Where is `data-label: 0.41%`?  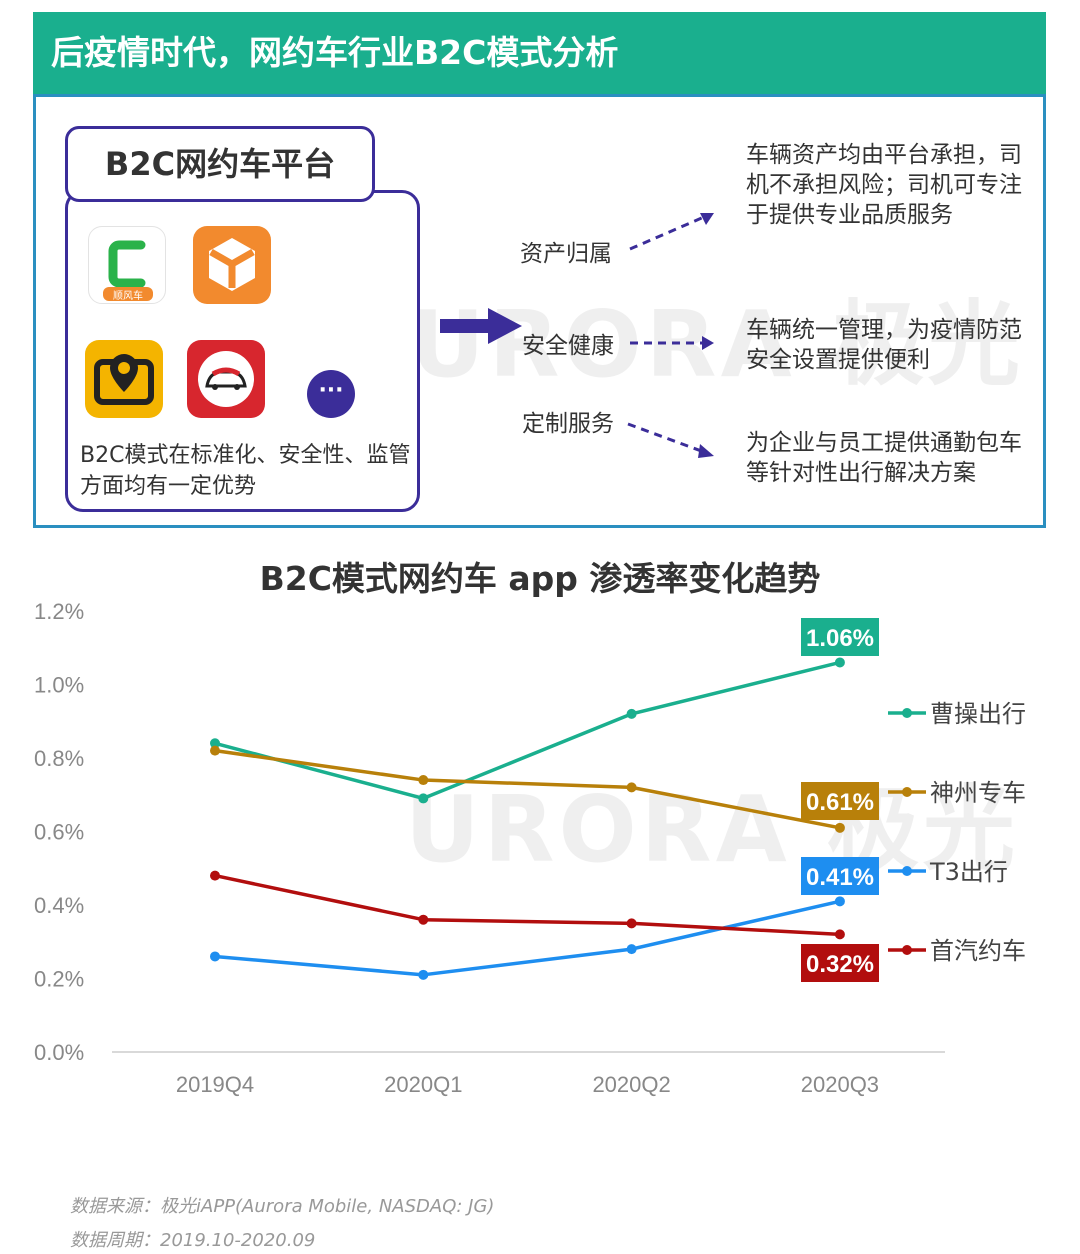 data-label: 0.41% is located at coordinates (840, 877).